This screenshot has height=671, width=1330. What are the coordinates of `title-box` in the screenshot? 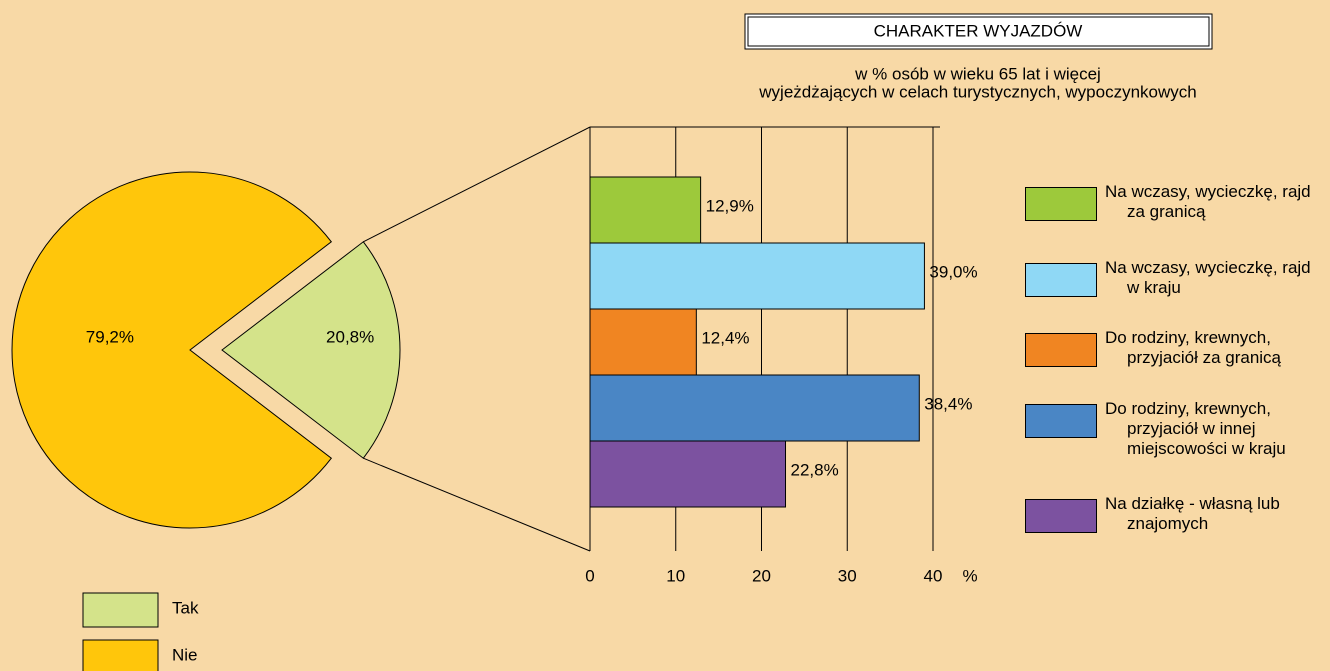 It's located at (978, 31).